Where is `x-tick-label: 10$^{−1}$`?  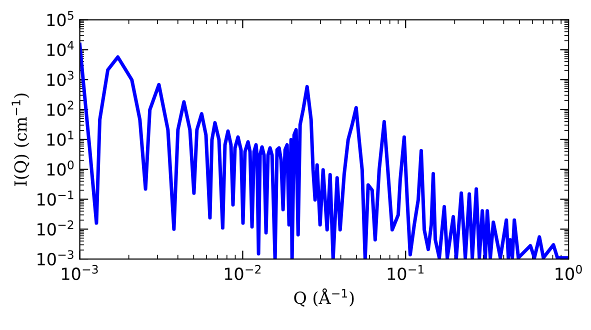 x-tick-label: 10$^{−1}$ is located at coordinates (406, 272).